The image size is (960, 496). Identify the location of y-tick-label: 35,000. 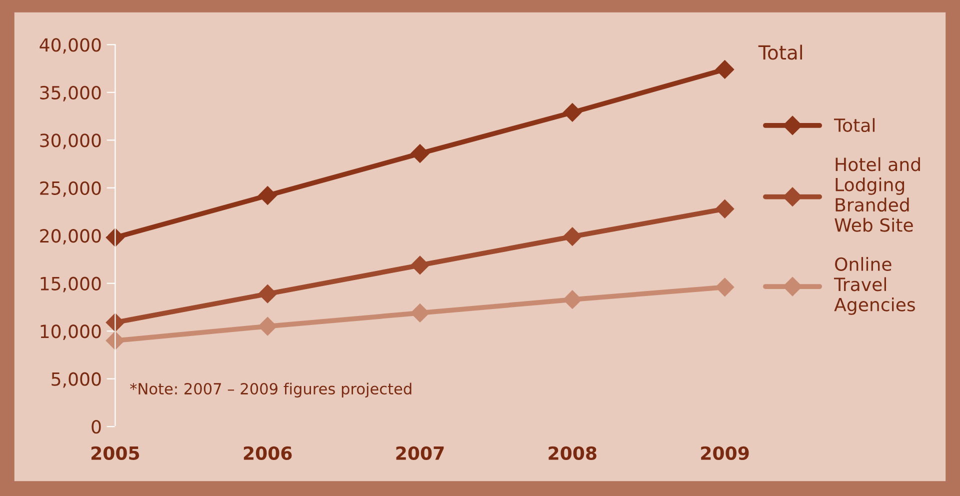
(70, 94).